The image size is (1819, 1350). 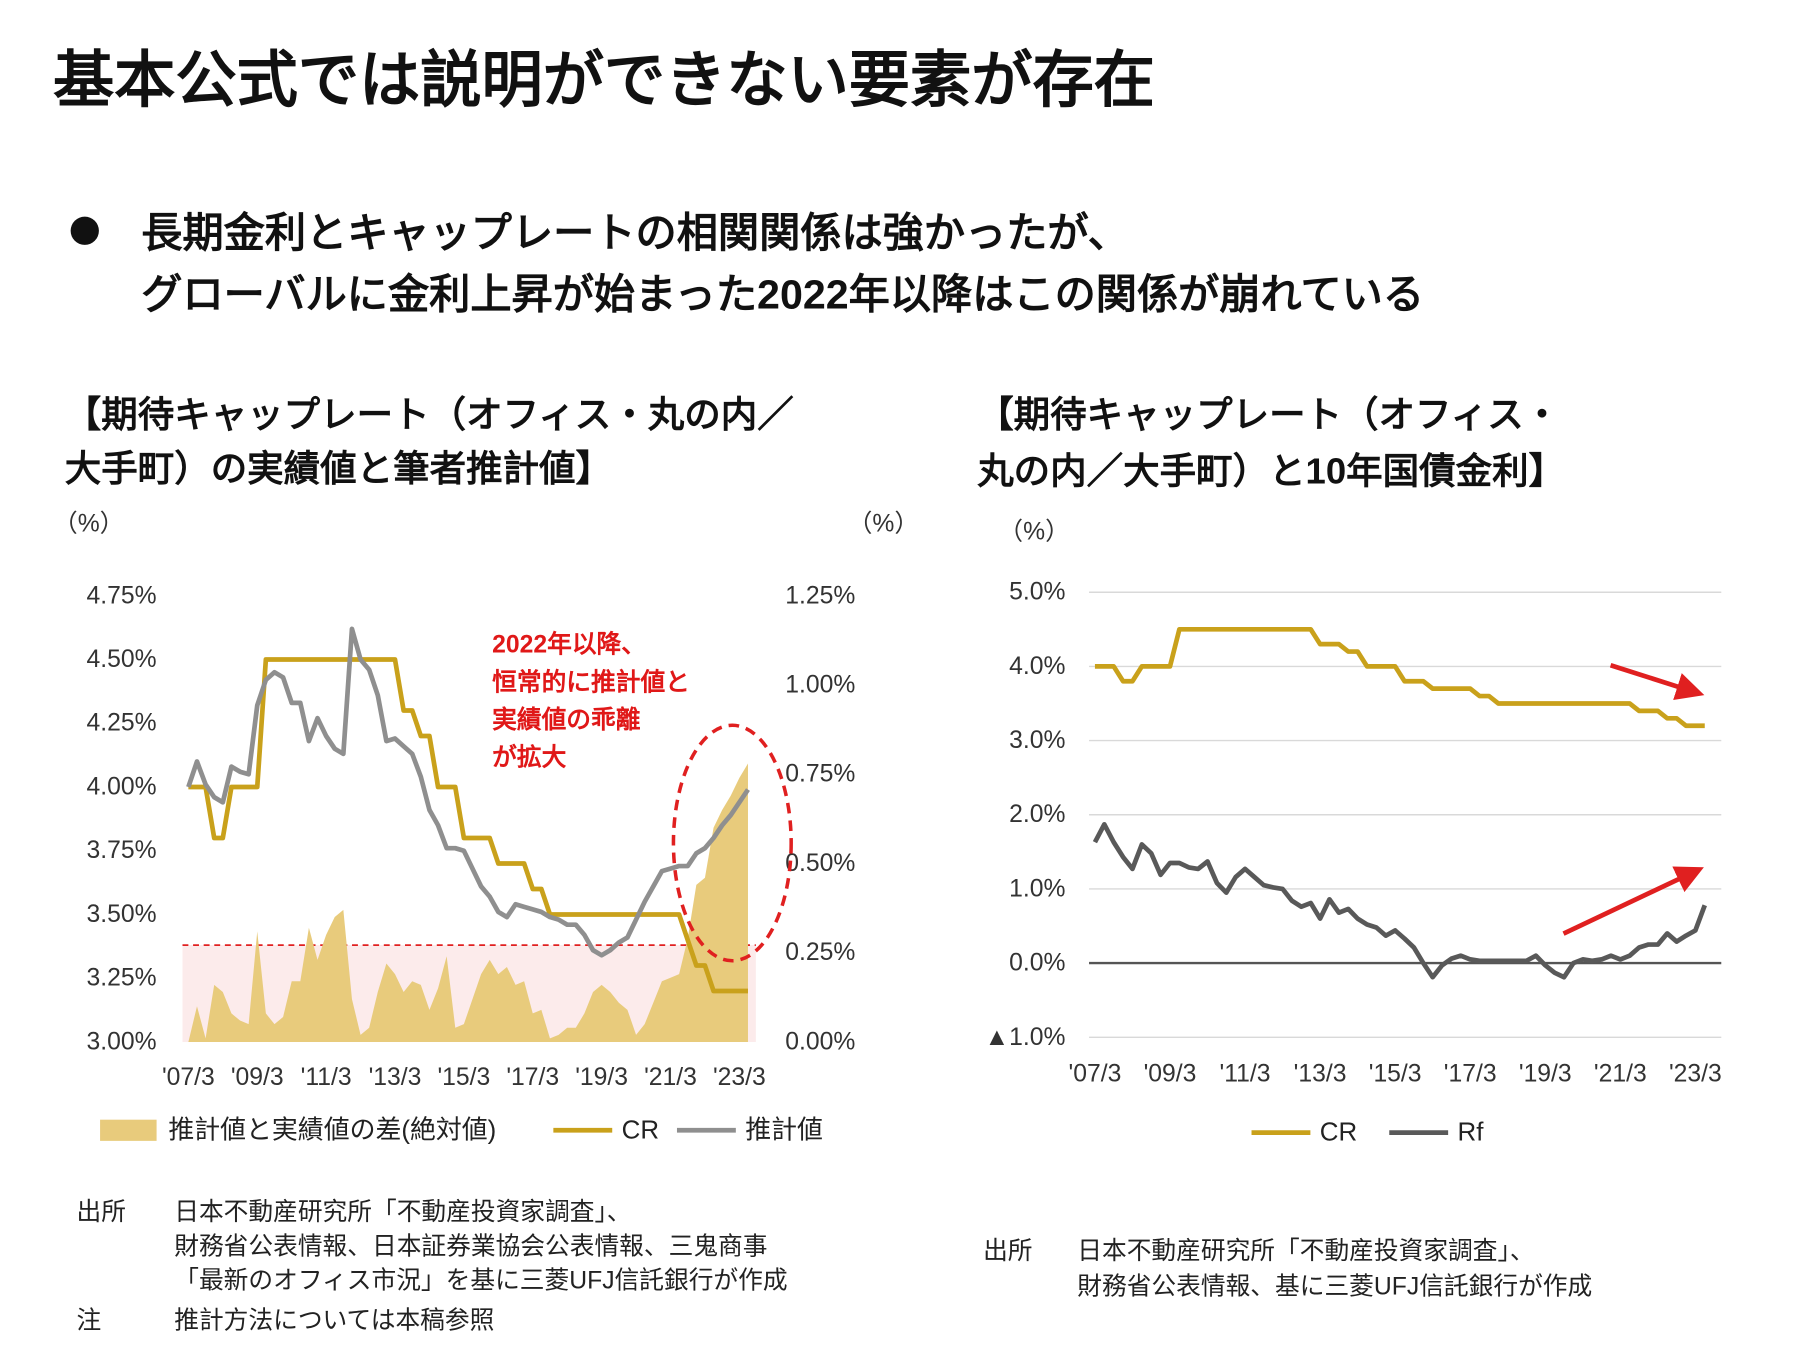 What do you see at coordinates (1037, 963) in the screenshot?
I see `y-tick-label: 0.0%` at bounding box center [1037, 963].